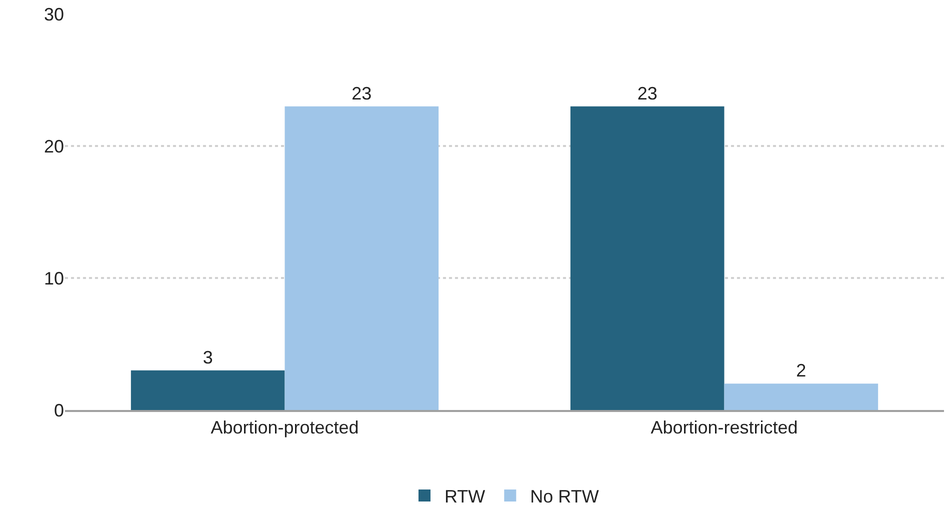 Image resolution: width=946 pixels, height=518 pixels. I want to click on legend-label: No RTW, so click(564, 496).